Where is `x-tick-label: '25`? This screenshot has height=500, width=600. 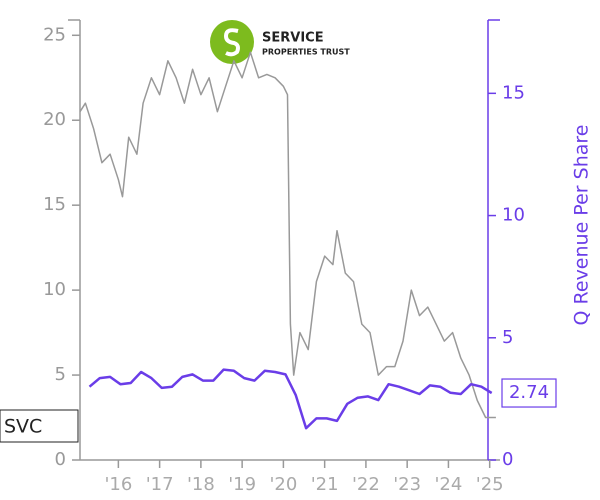 x-tick-label: '25 is located at coordinates (490, 484).